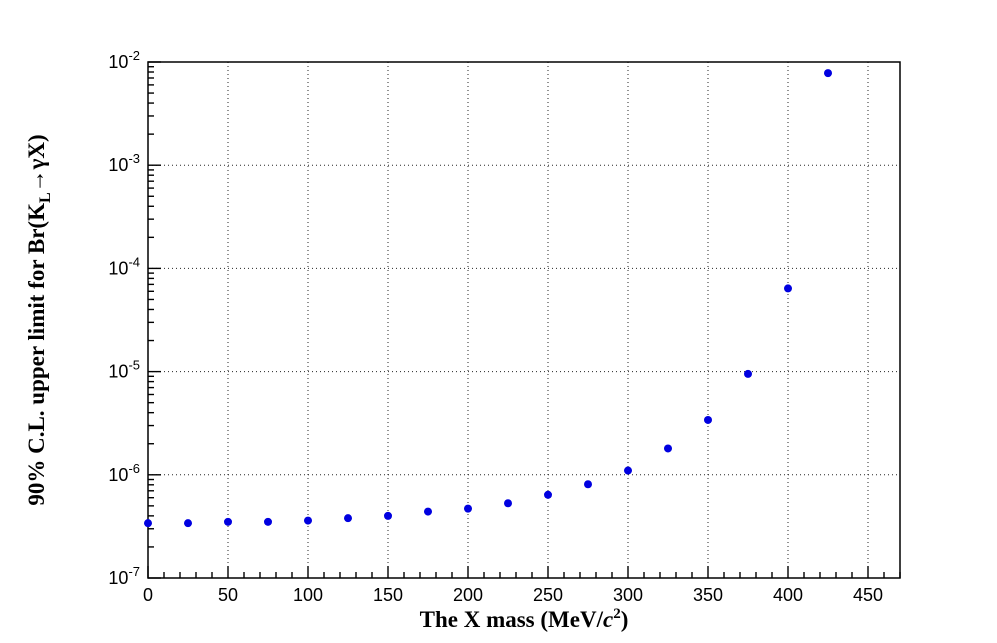 The width and height of the screenshot is (997, 643). I want to click on x-tick-label: 300, so click(628, 595).